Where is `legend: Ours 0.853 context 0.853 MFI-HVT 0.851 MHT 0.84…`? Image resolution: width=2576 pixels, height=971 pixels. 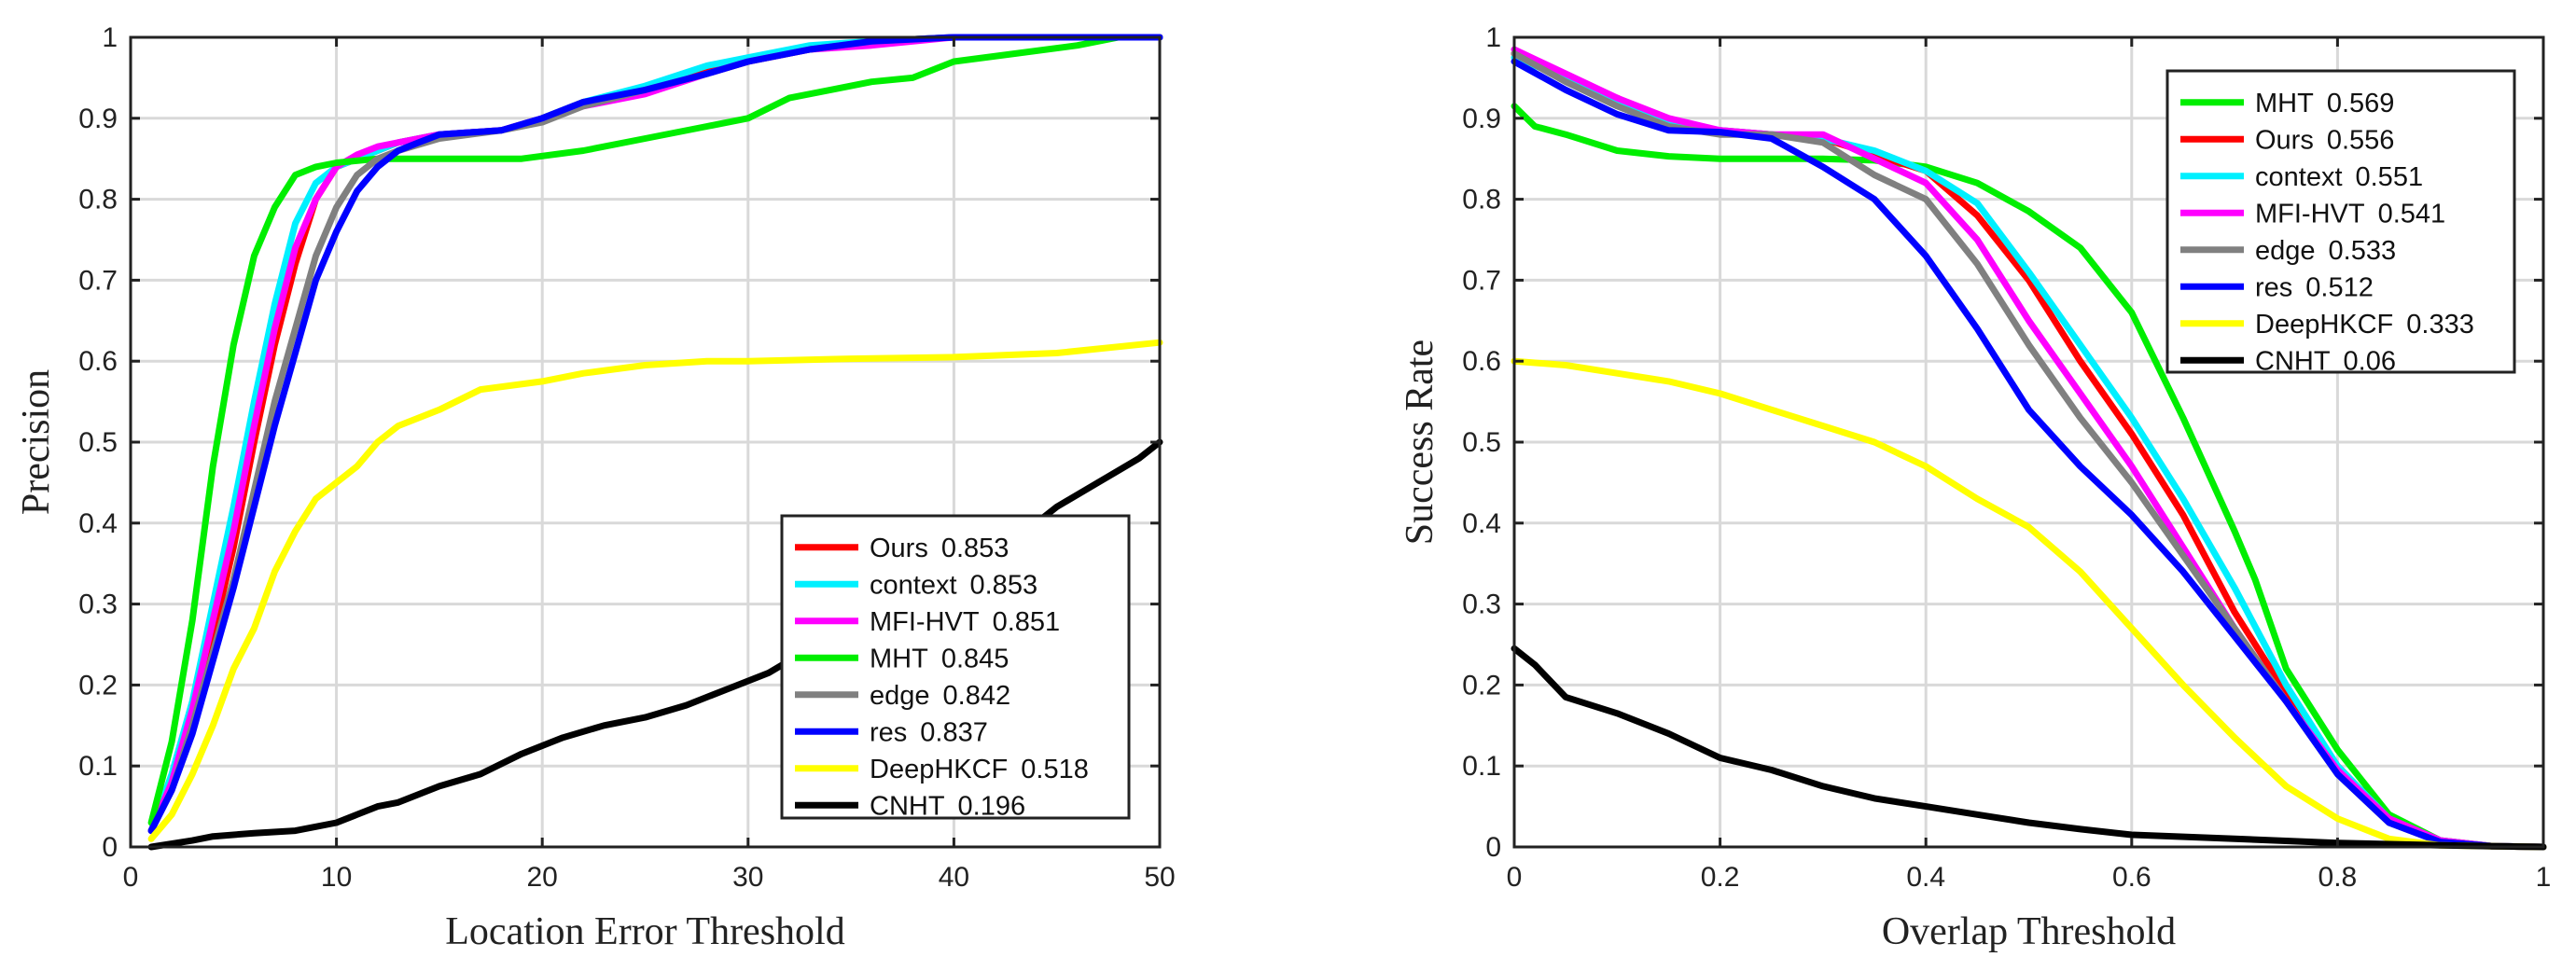
legend: Ours 0.853 context 0.853 MFI-HVT 0.851 MHT 0.84… is located at coordinates (955, 667).